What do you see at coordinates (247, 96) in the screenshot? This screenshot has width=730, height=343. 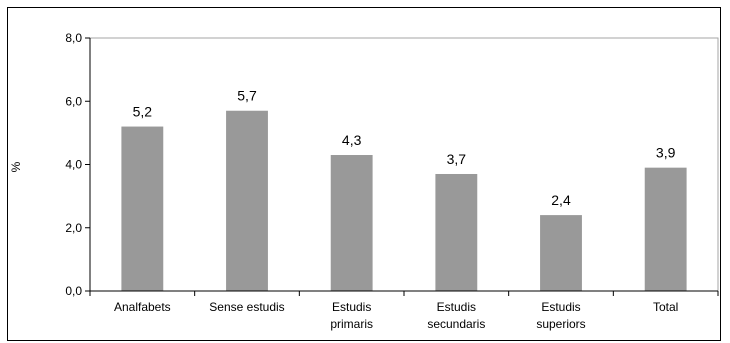 I see `bar-value-label: 5,7` at bounding box center [247, 96].